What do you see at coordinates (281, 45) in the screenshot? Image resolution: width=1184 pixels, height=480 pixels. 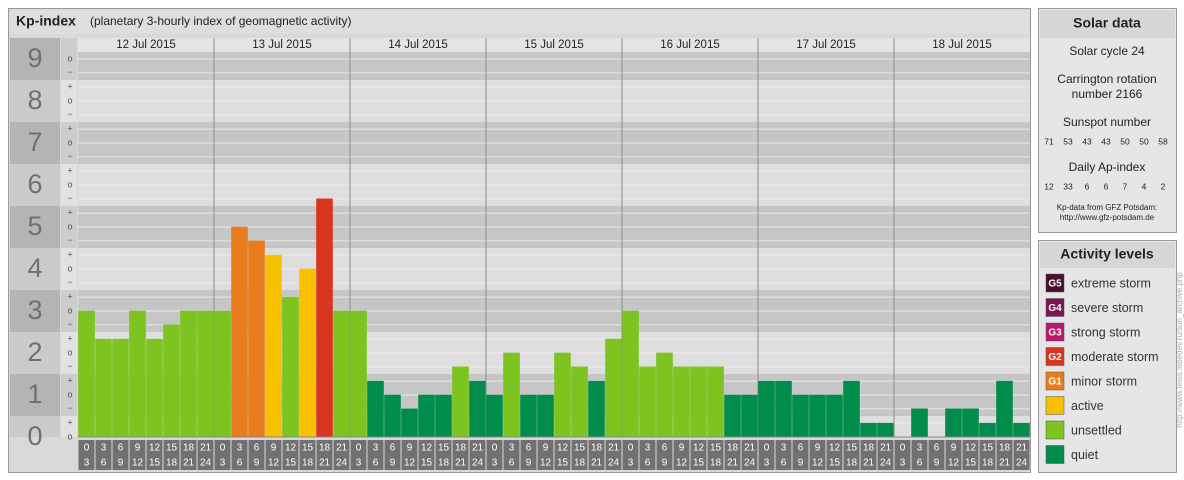 I see `day-label: 13 Jul 2015` at bounding box center [281, 45].